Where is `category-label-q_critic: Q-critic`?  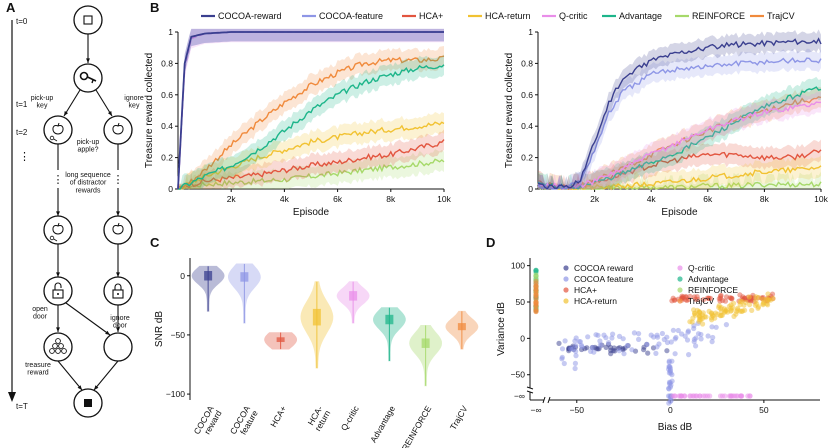
category-label-q_critic: Q-critic is located at coordinates (350, 417).